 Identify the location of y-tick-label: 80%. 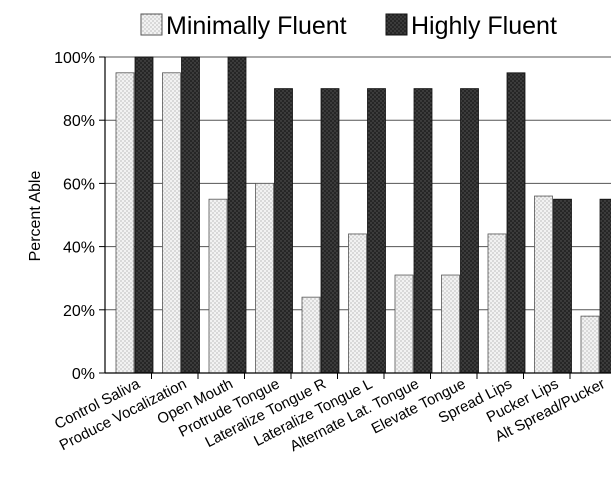
(79, 121).